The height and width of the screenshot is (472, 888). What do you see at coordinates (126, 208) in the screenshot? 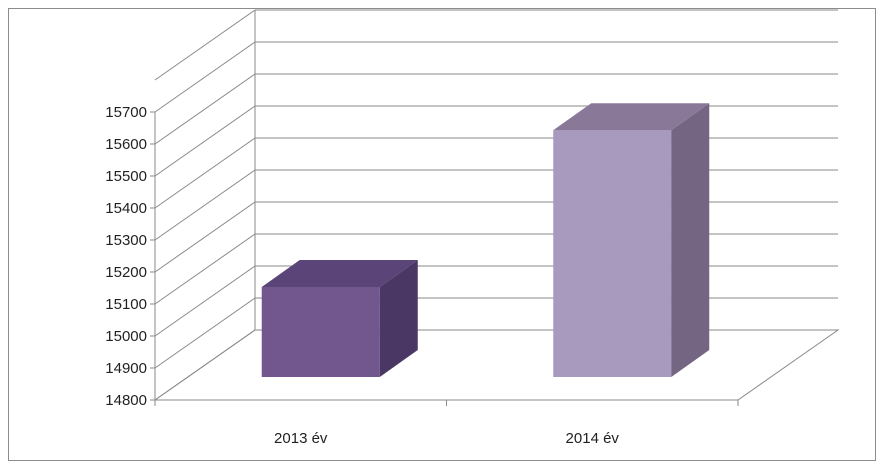
I see `y-tick-label: 15400` at bounding box center [126, 208].